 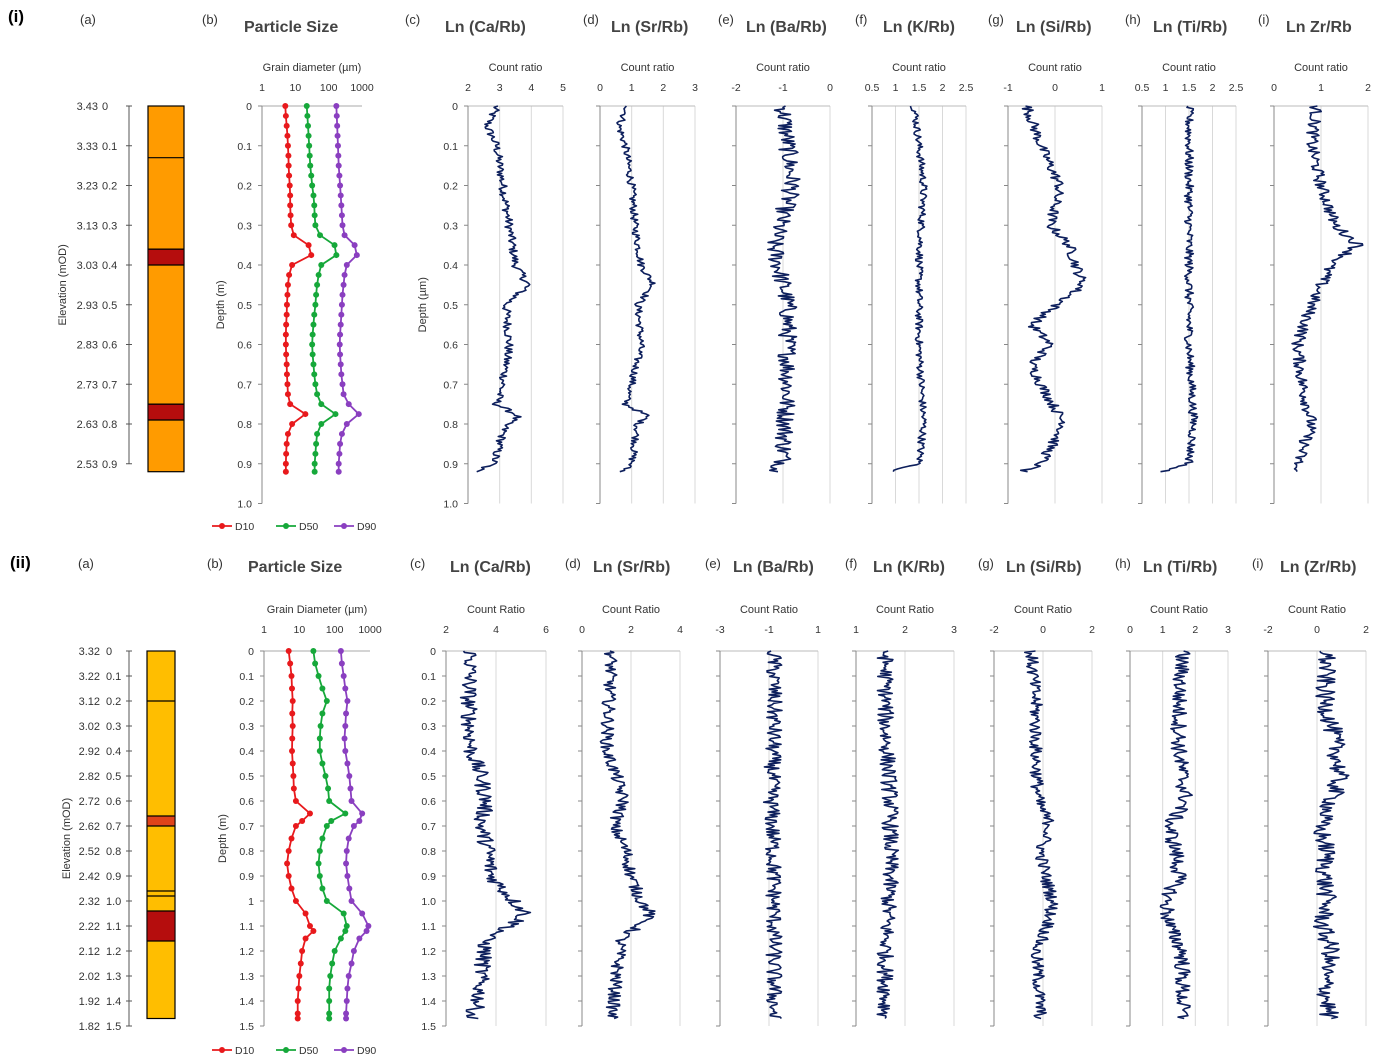 I want to click on core-depth-tick: 0.7, so click(x=113, y=827).